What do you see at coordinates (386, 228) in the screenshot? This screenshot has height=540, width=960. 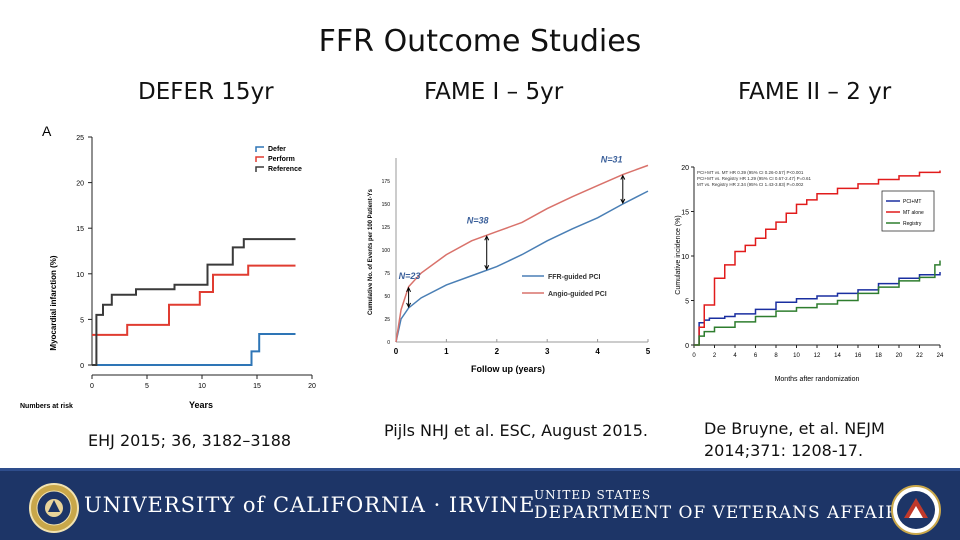 I see `y-tick-label: 125` at bounding box center [386, 228].